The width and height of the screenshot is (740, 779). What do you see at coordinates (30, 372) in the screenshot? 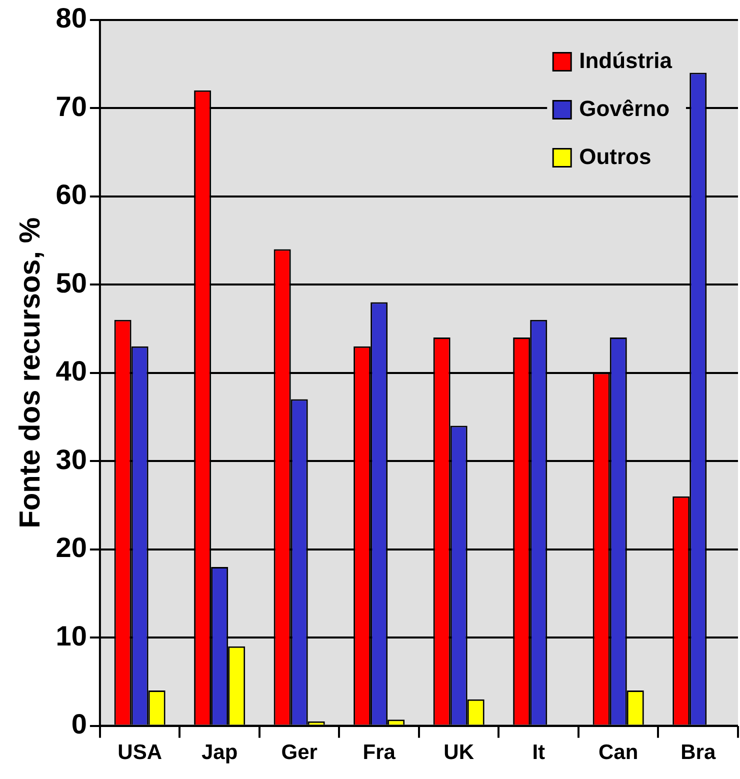
I see `y-axis-title: Fonte dos recursos, %` at bounding box center [30, 372].